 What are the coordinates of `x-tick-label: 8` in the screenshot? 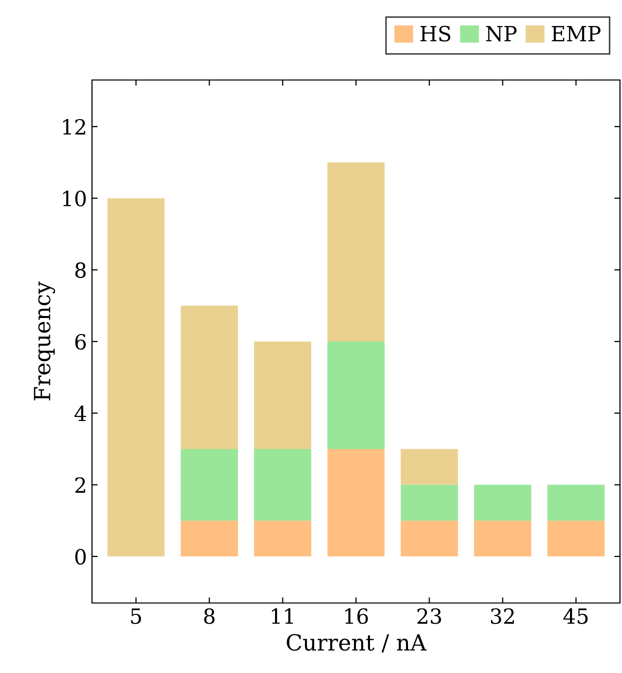 It's located at (209, 616).